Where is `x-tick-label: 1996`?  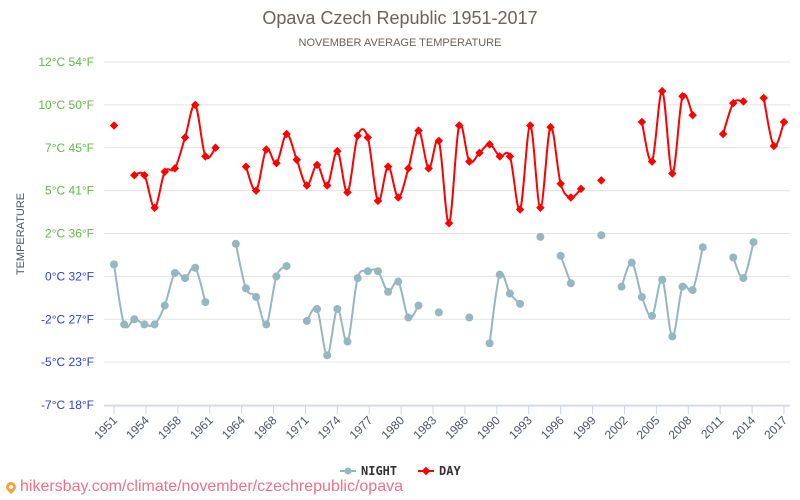 x-tick-label: 1996 is located at coordinates (552, 427).